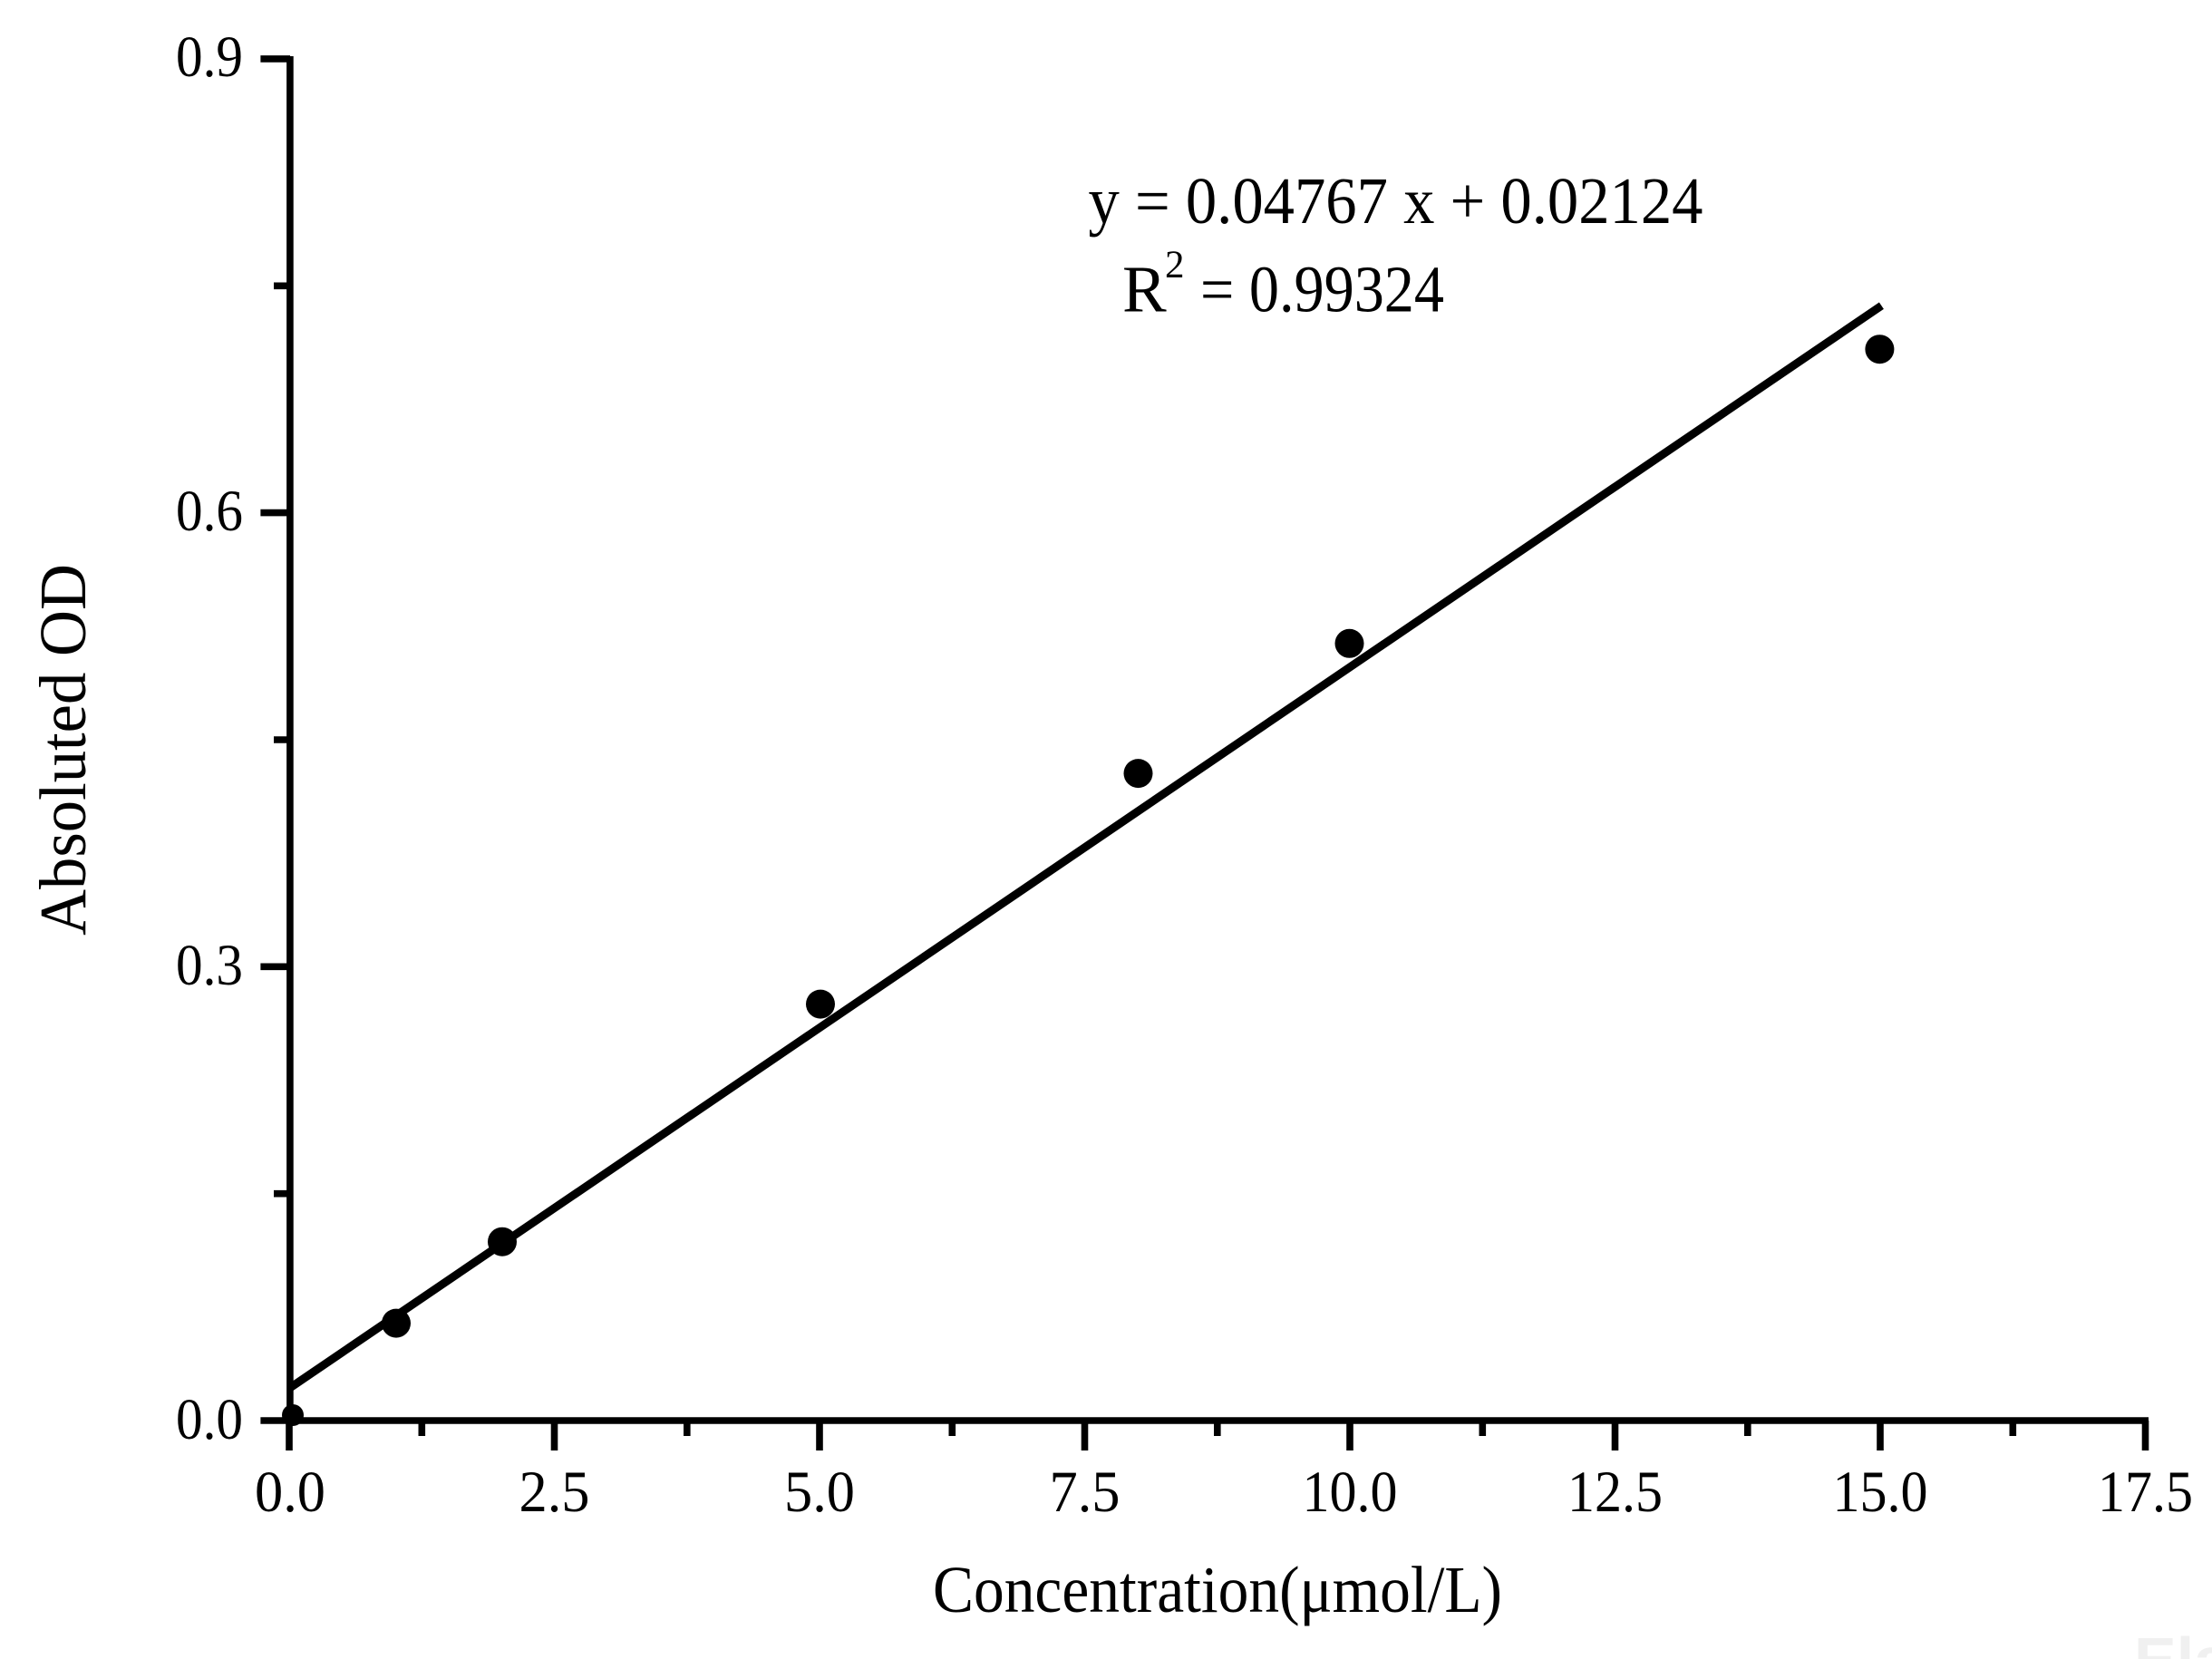  I want to click on svg-text: 12.5, so click(1615, 1492).